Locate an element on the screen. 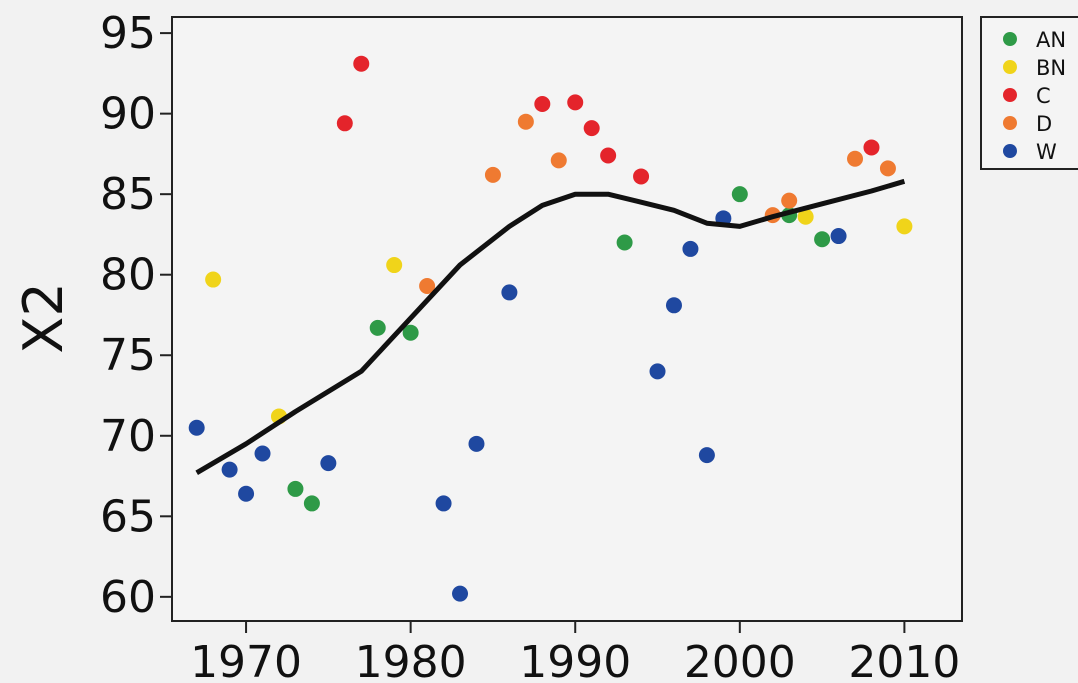 The image size is (1078, 683). y-tick-label: 75 is located at coordinates (128, 355).